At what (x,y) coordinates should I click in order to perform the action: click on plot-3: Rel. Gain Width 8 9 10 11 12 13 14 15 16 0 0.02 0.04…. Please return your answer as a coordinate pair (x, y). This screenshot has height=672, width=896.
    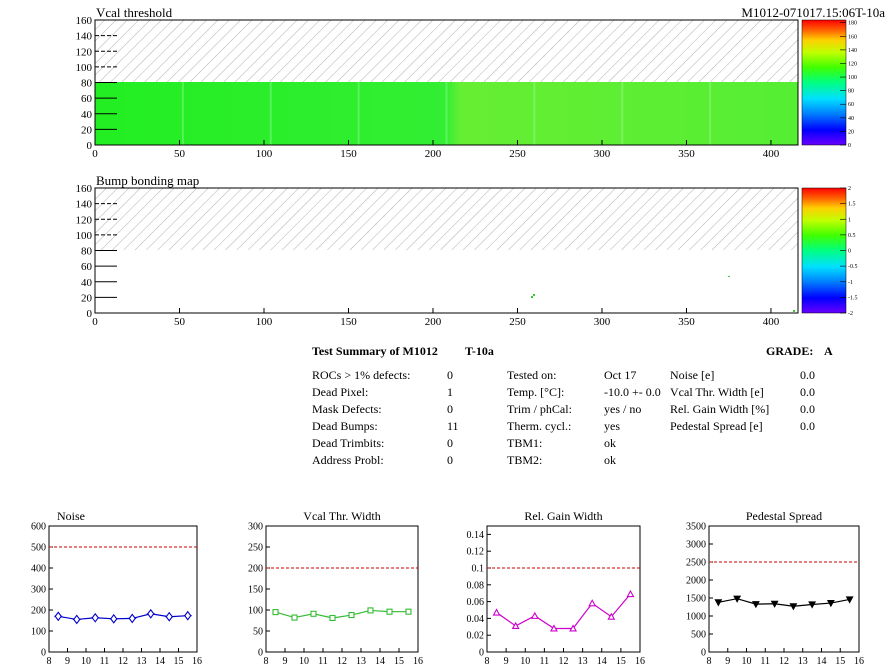
    Looking at the image, I should click on (556, 588).